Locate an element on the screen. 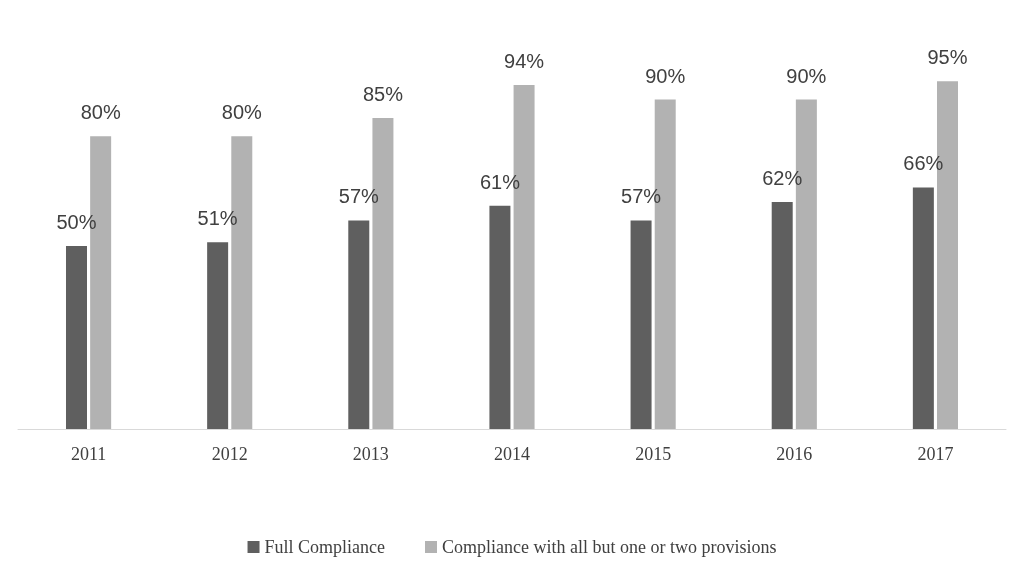 This screenshot has width=1024, height=573. x-tick-label: 2013 is located at coordinates (370, 454).